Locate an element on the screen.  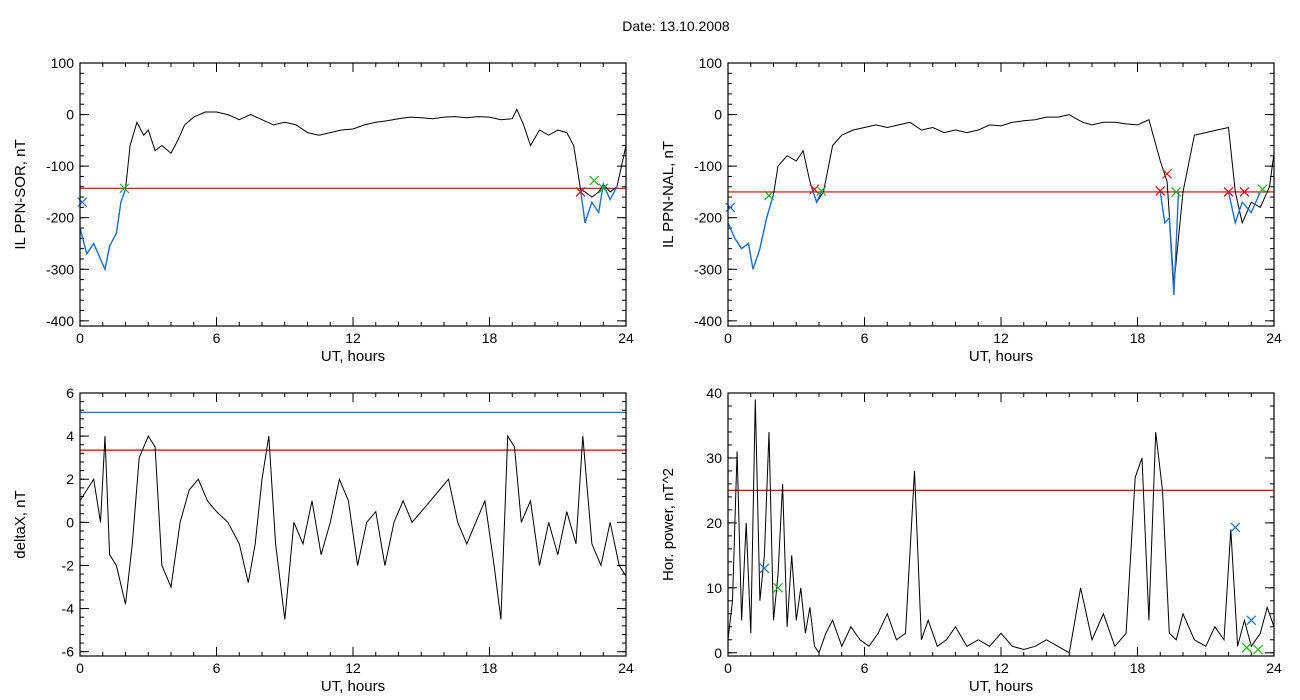
y-tick-label: -200 is located at coordinates (708, 218).